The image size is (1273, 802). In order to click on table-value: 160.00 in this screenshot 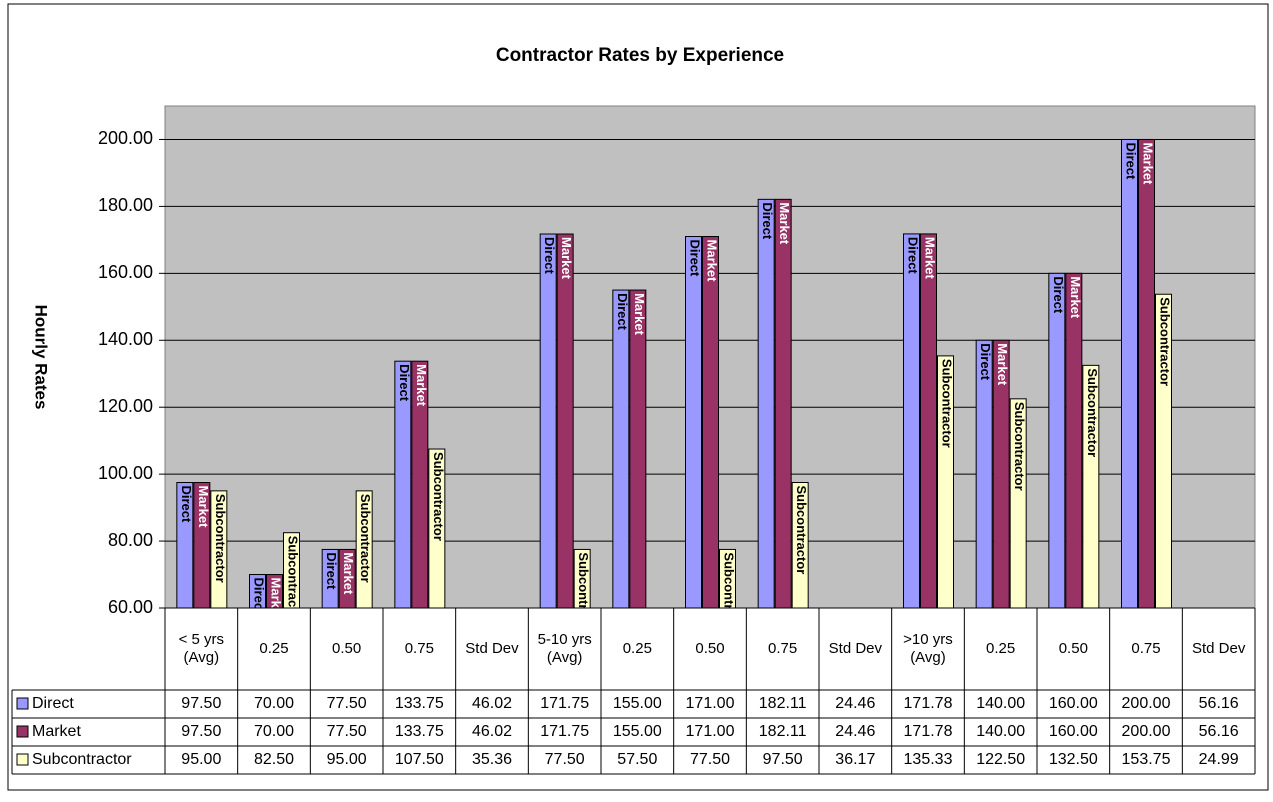, I will do `click(1073, 731)`.